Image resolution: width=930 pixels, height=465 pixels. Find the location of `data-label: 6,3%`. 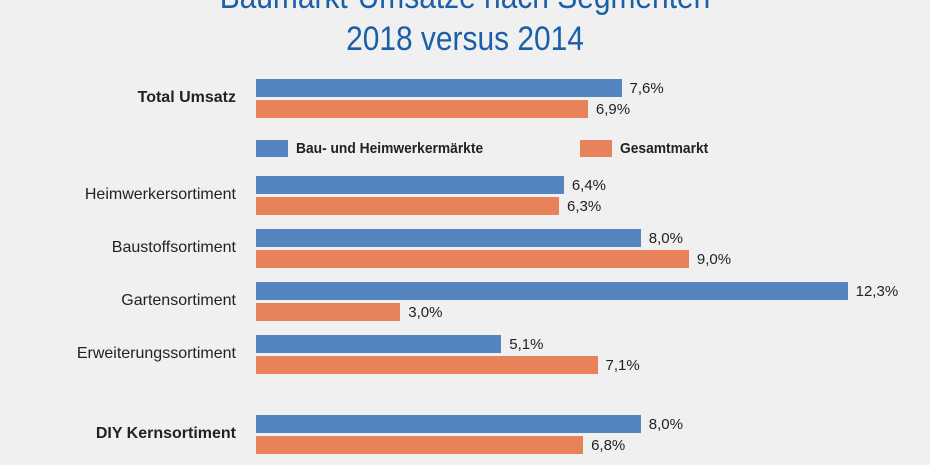

data-label: 6,3% is located at coordinates (584, 206).